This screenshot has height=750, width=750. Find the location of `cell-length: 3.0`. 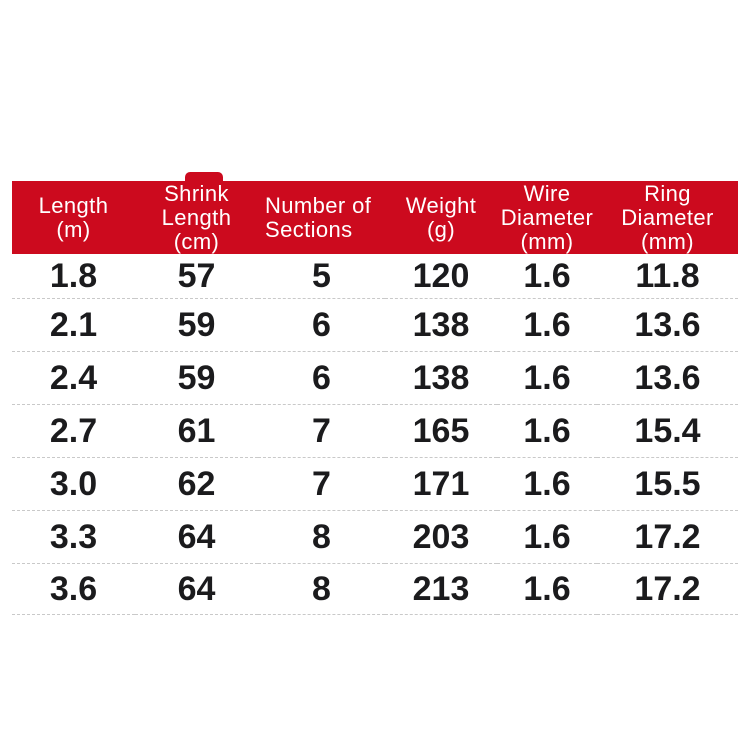

cell-length: 3.0 is located at coordinates (73, 484).